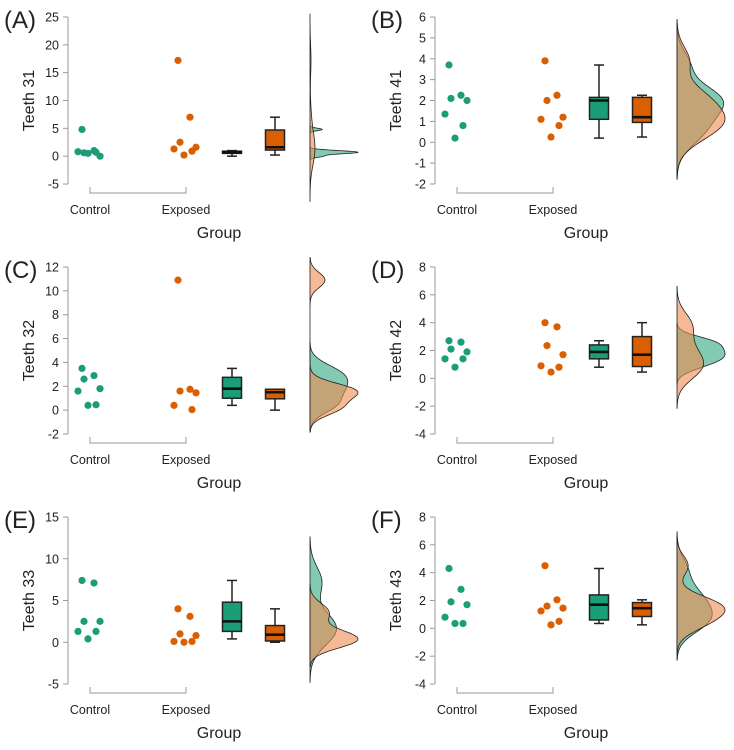 The width and height of the screenshot is (734, 750). I want to click on y-tick-label: 10, so click(52, 101).